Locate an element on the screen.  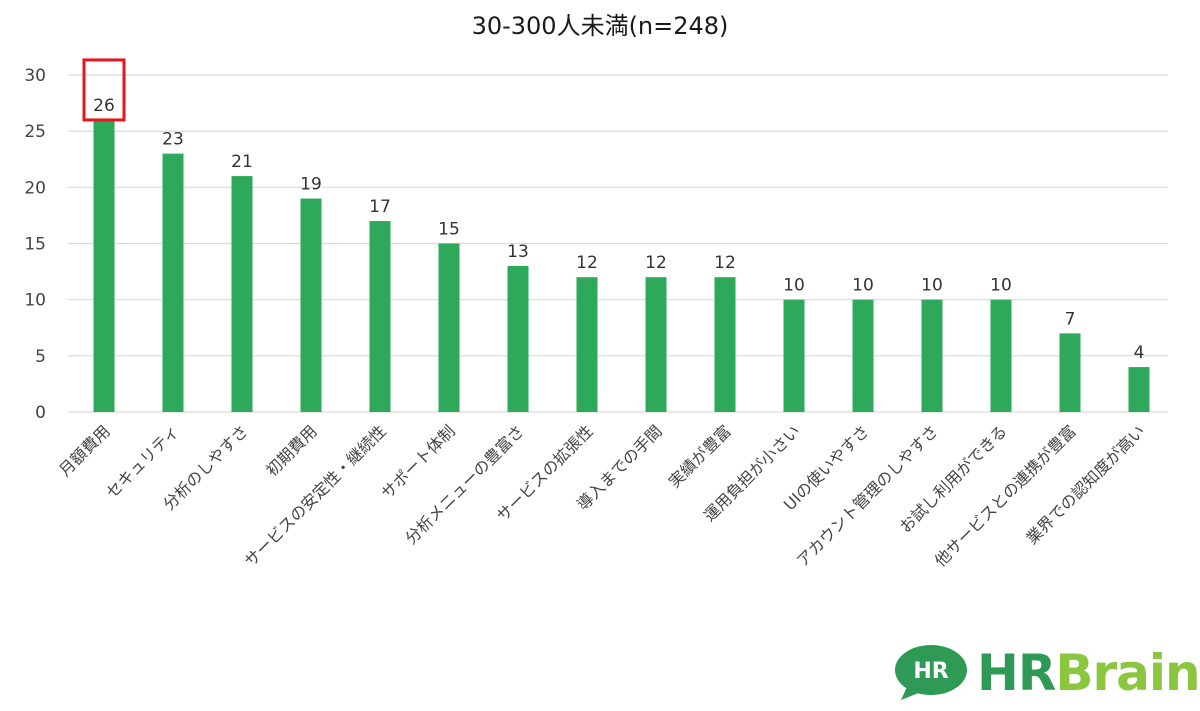
data-label: 26 is located at coordinates (104, 106).